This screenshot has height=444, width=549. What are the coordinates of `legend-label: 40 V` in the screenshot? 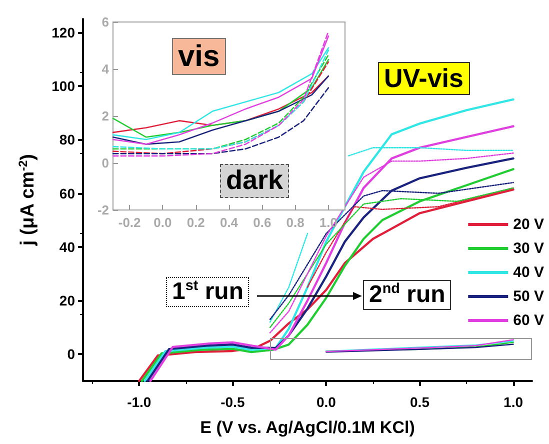 It's located at (528, 272).